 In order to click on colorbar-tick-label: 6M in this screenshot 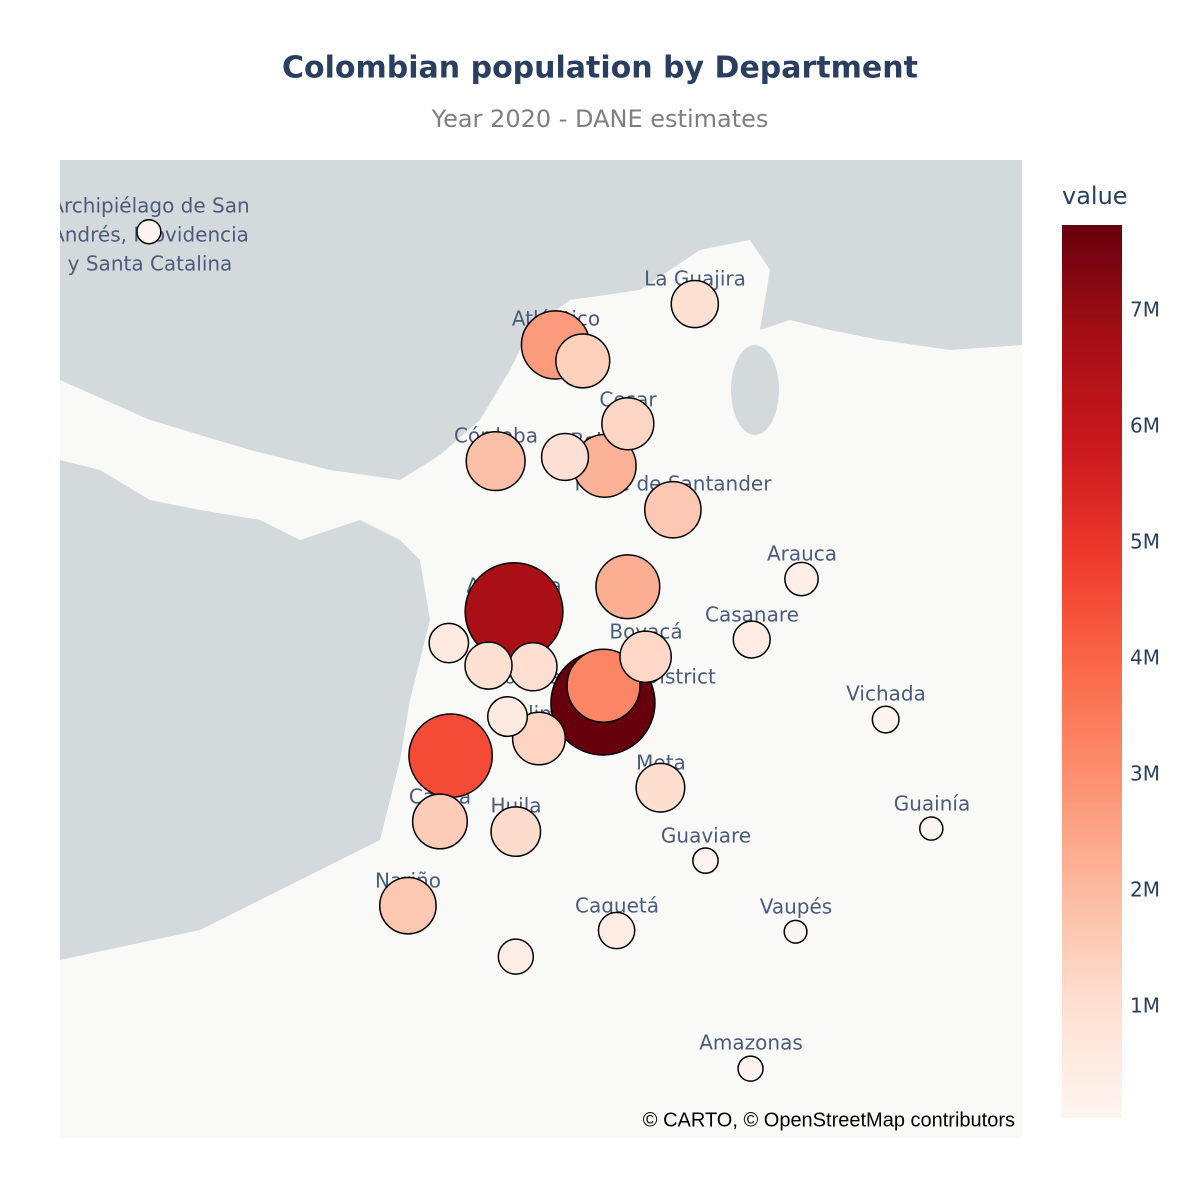, I will do `click(1145, 425)`.